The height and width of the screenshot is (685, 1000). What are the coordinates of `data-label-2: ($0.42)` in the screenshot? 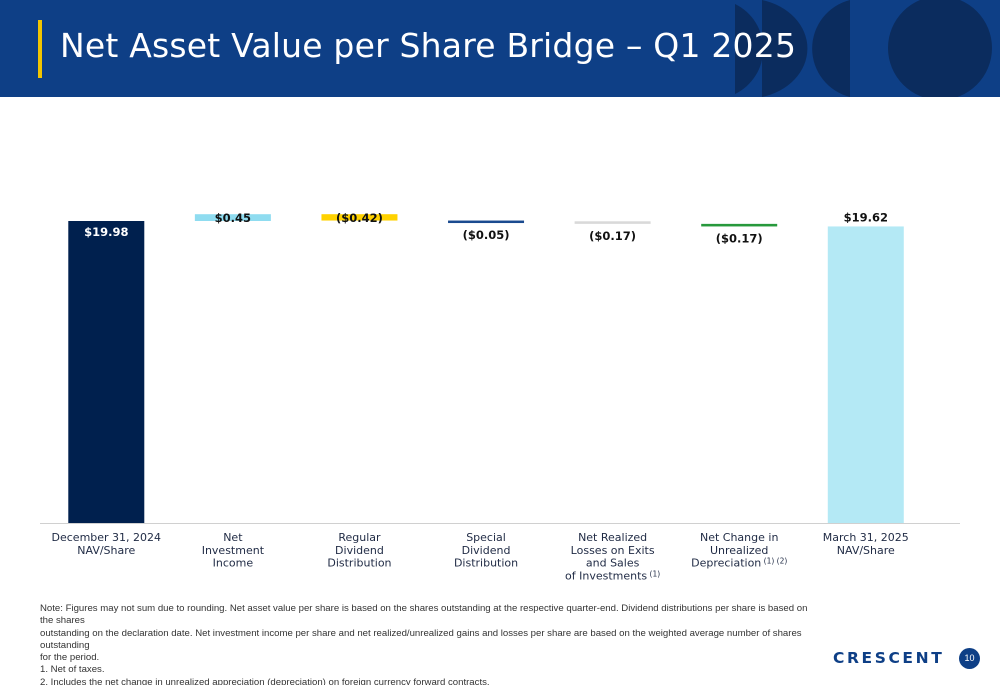 It's located at (359, 218).